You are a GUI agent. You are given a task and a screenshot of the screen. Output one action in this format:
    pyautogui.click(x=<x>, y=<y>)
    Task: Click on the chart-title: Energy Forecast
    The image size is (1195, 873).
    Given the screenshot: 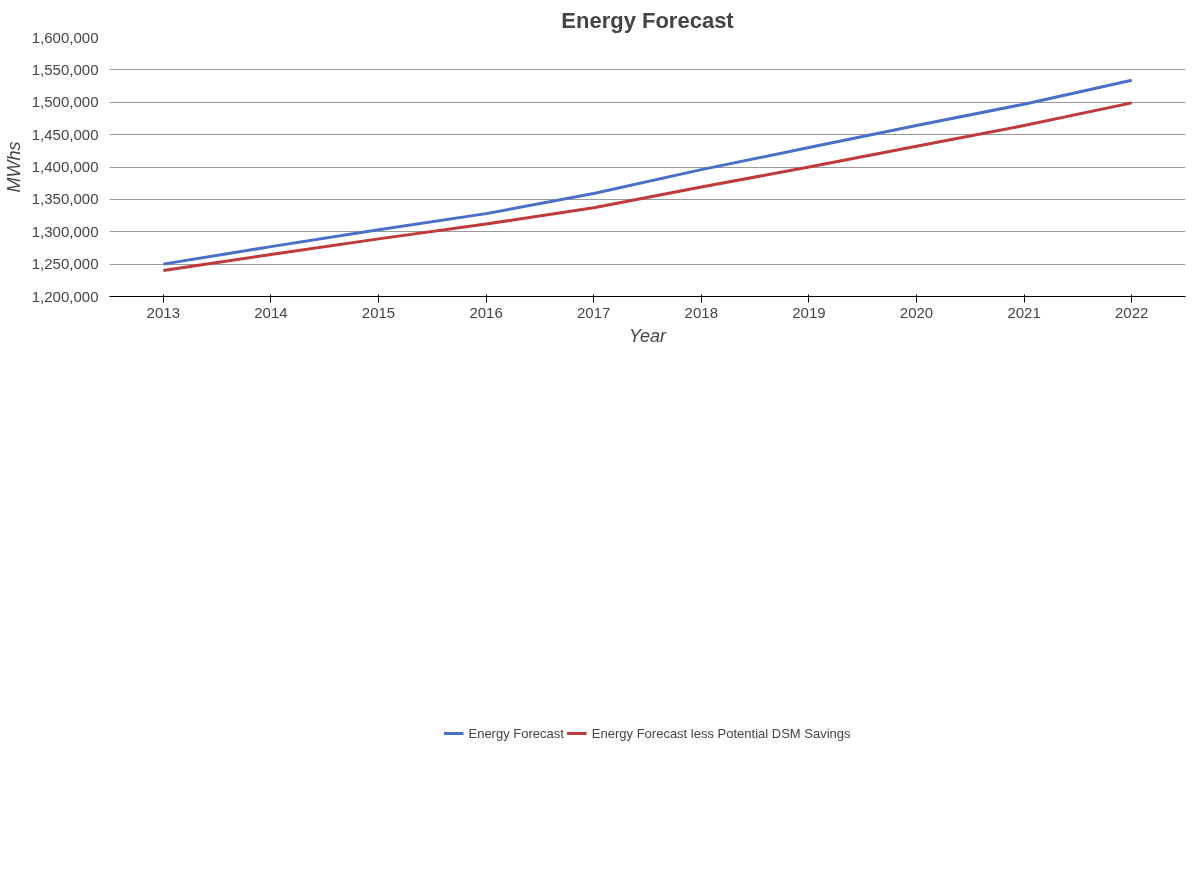 What is the action you would take?
    pyautogui.click(x=648, y=20)
    